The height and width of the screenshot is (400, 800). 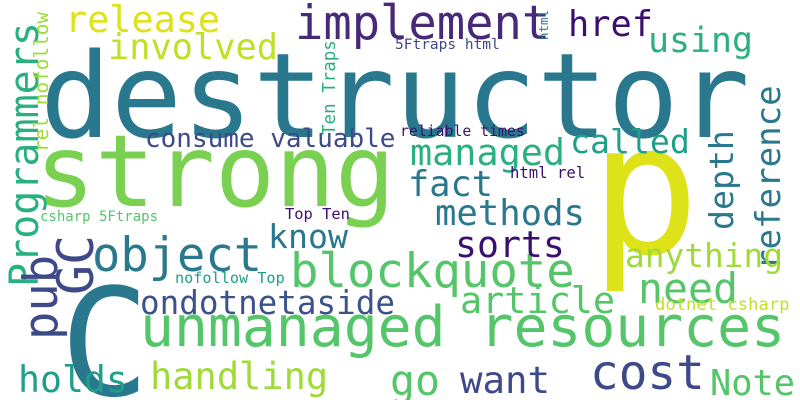 What do you see at coordinates (488, 152) in the screenshot?
I see `word-managed: managed` at bounding box center [488, 152].